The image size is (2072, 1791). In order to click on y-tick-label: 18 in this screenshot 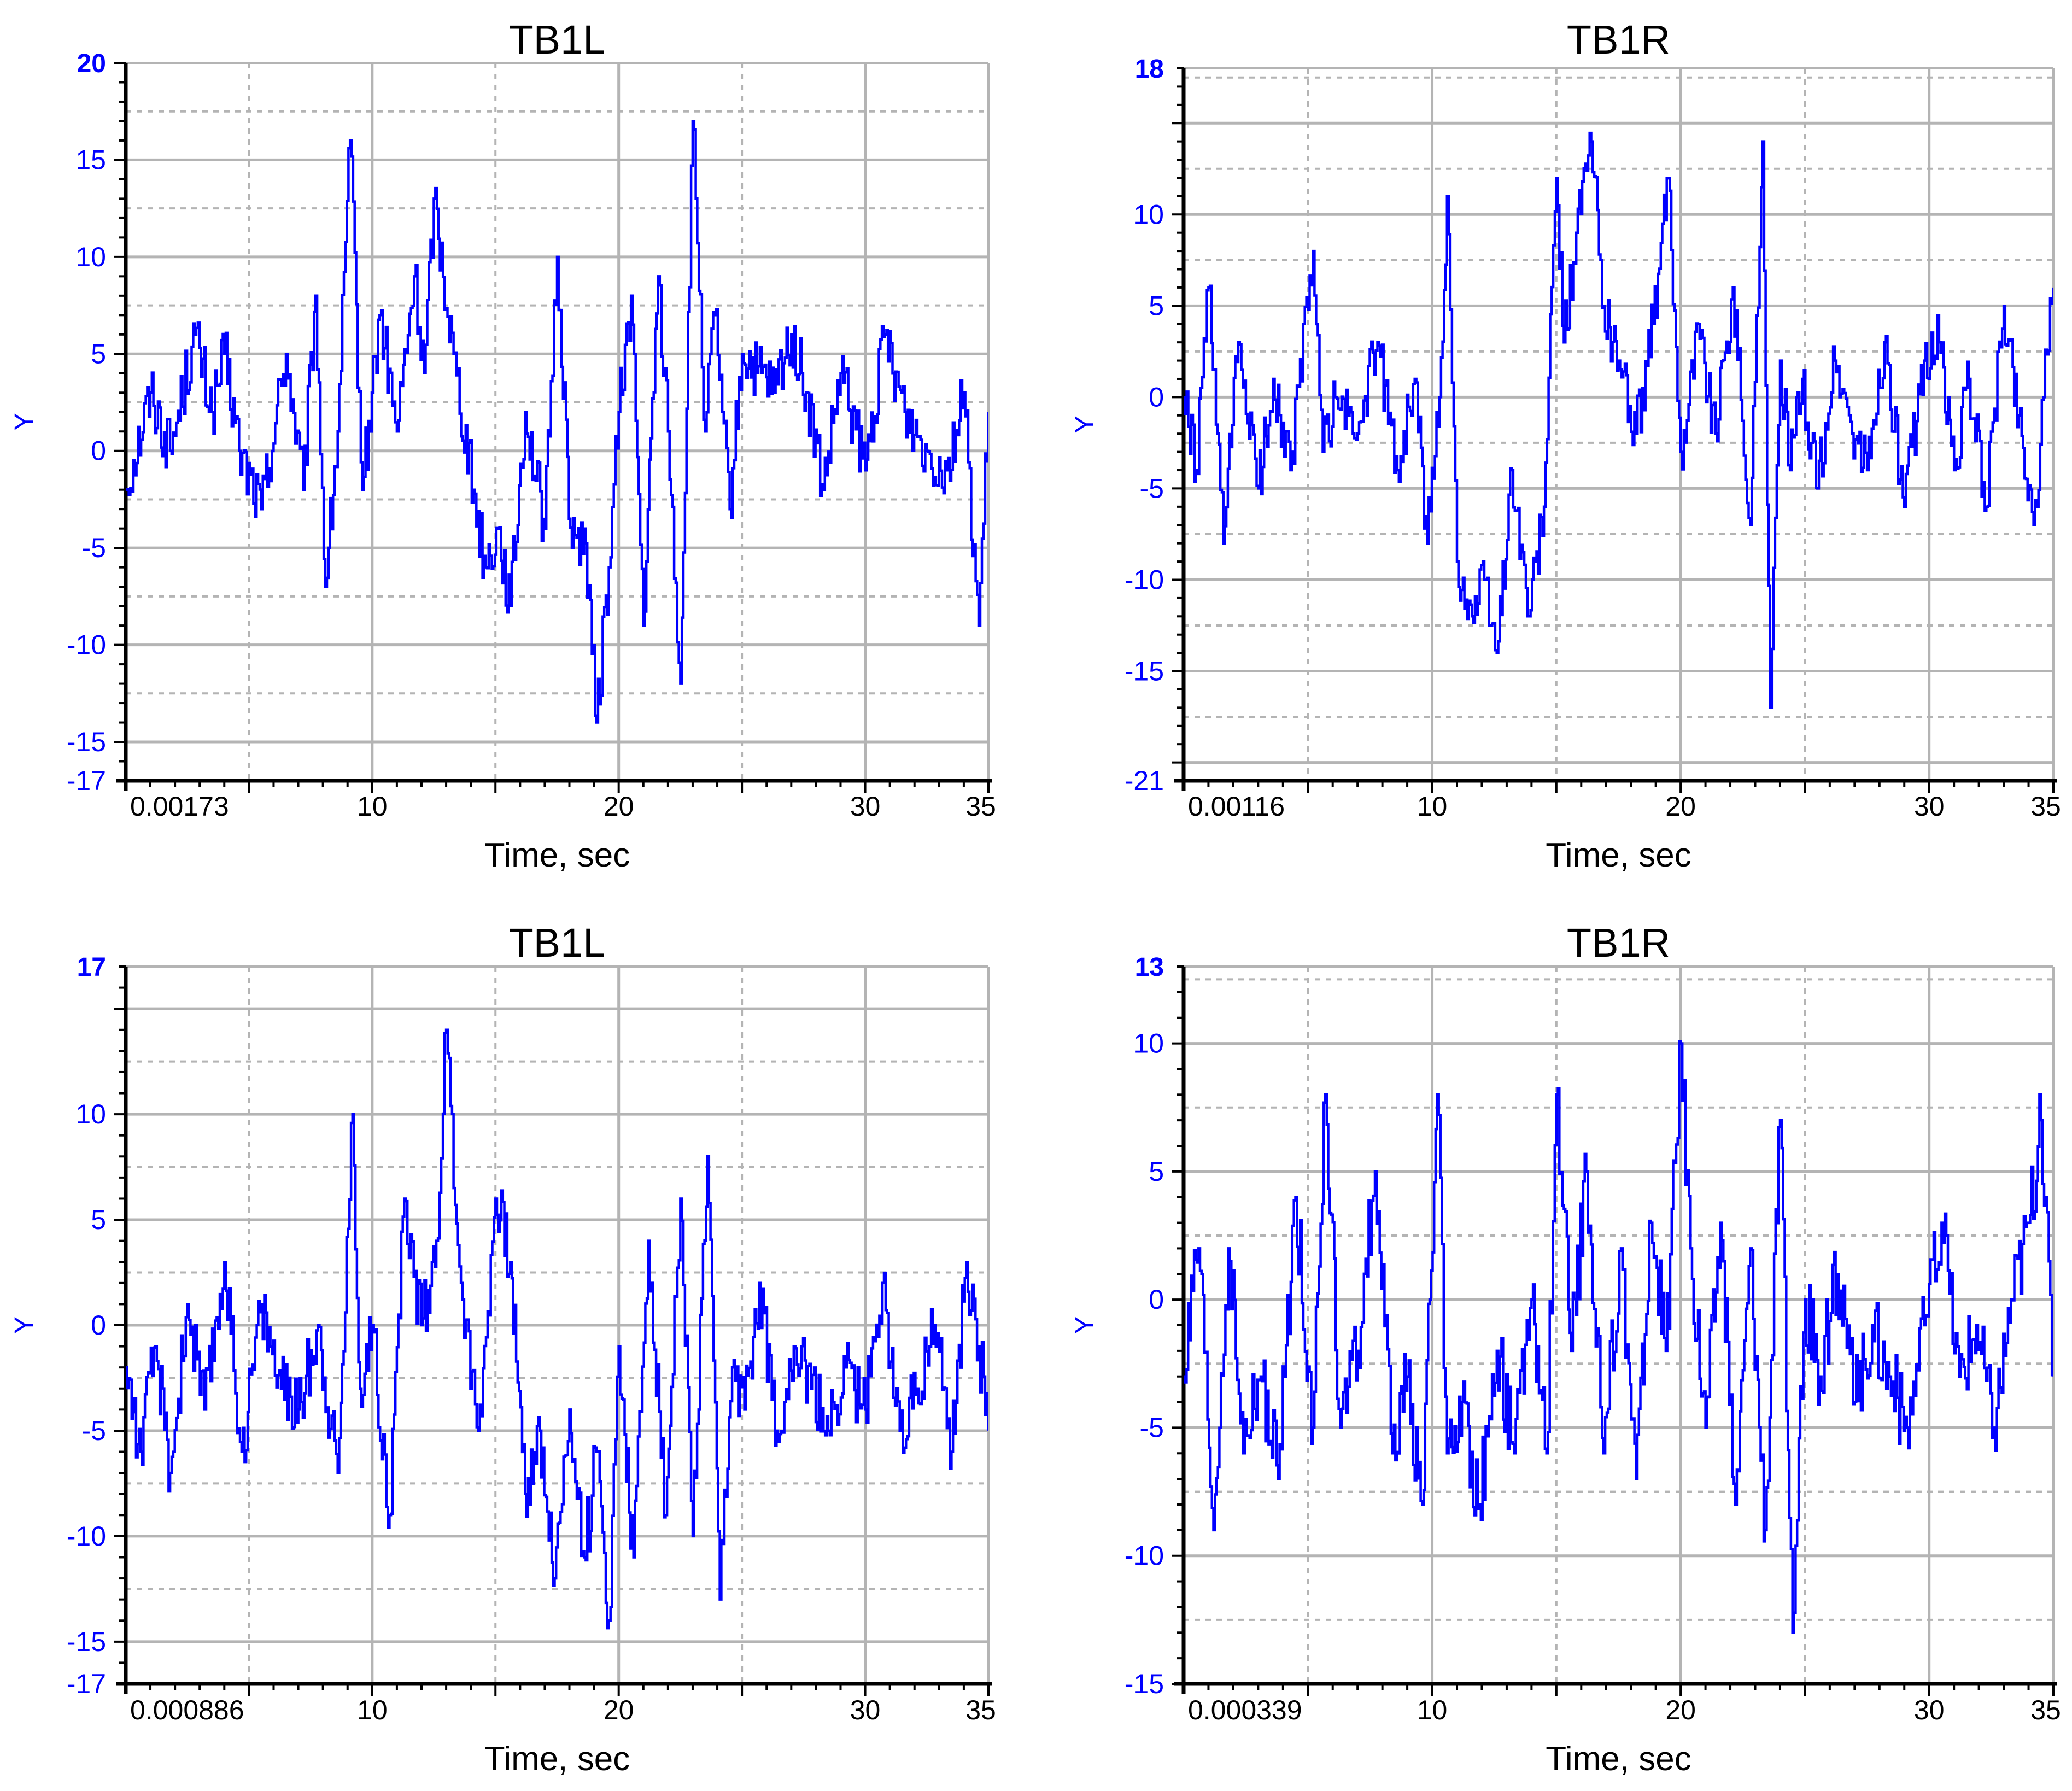, I will do `click(1149, 69)`.